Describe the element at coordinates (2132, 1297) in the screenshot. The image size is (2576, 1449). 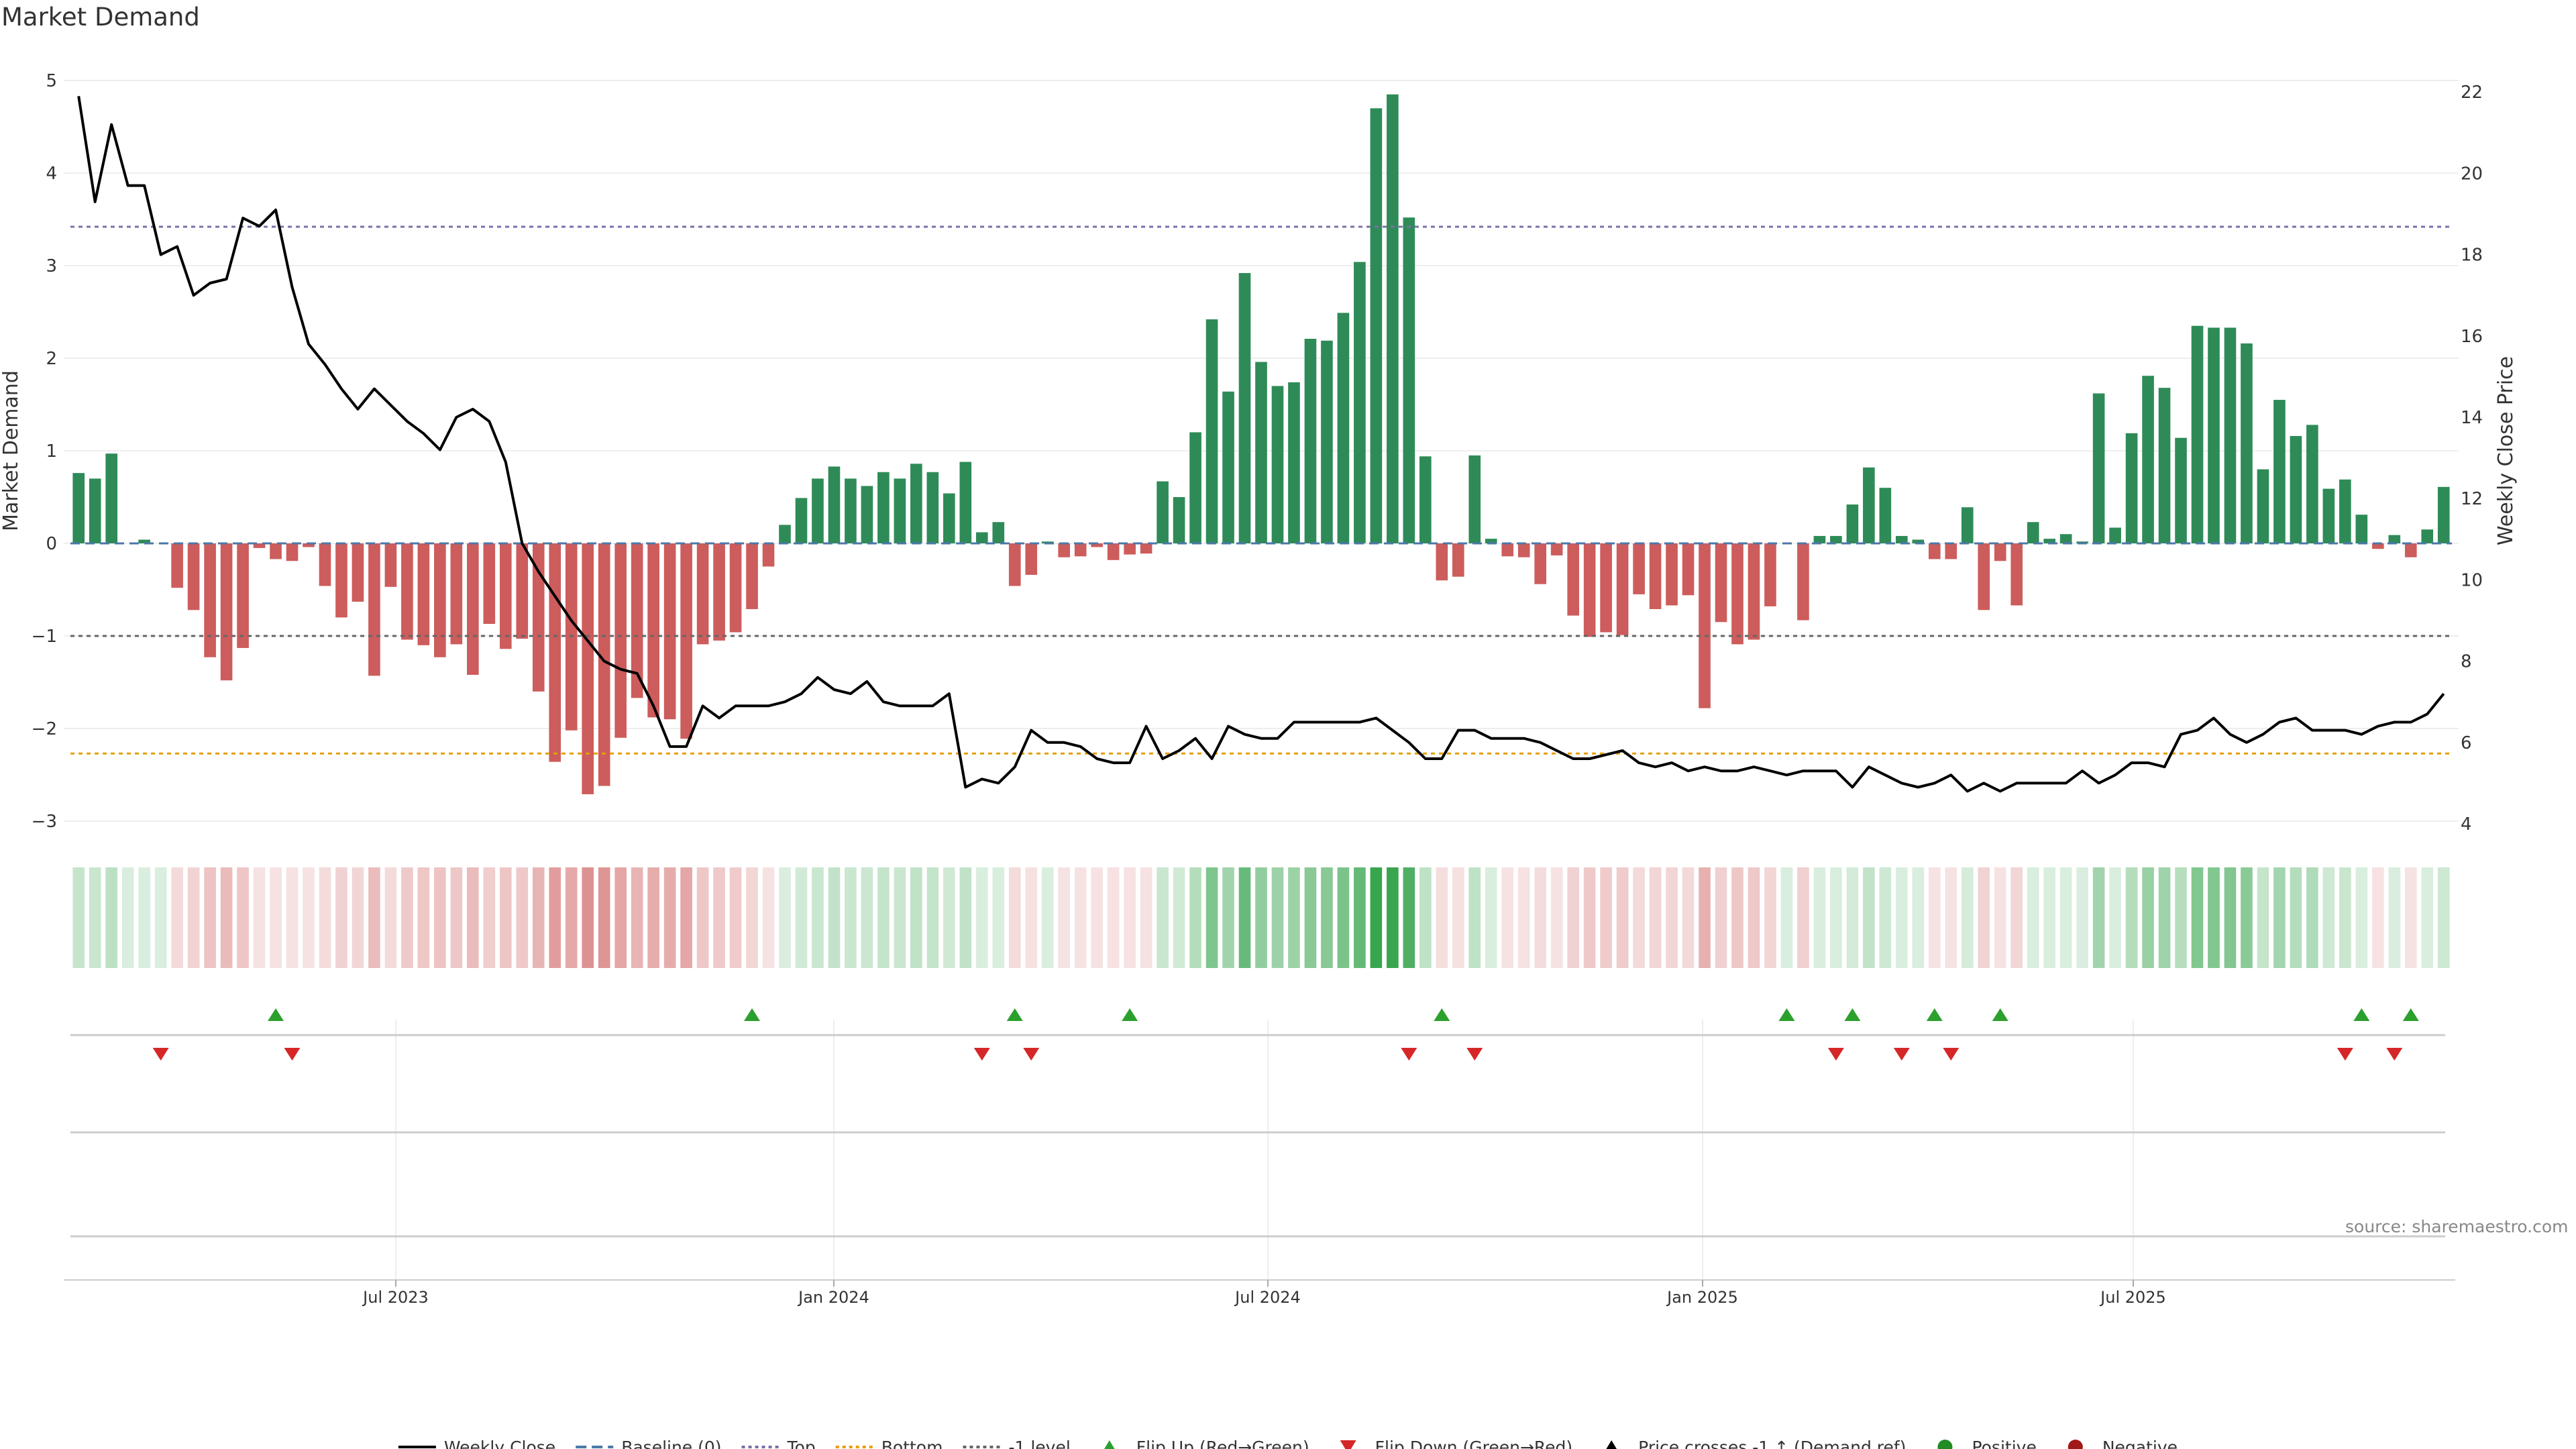
I see `x-tick-label: Jul 2025` at that location.